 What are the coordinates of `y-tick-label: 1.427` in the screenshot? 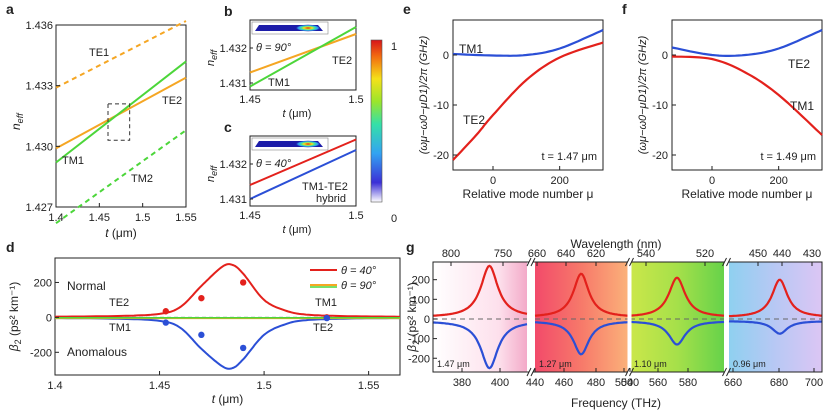 It's located at (39, 208).